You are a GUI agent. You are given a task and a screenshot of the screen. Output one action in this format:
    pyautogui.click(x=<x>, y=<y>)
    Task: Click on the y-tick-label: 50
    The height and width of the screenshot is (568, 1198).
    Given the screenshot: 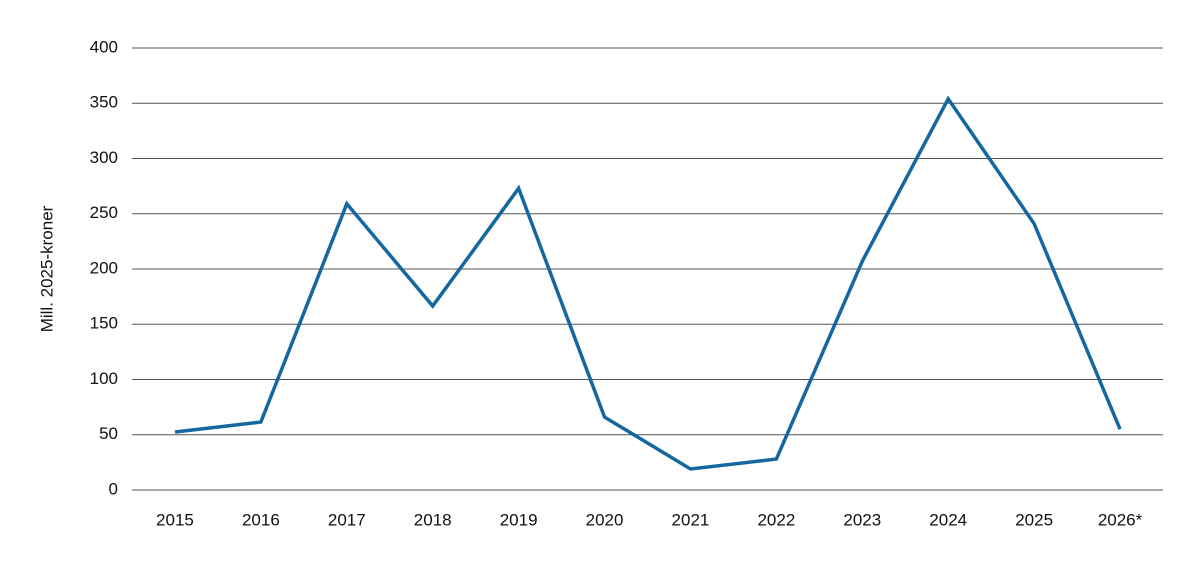 What is the action you would take?
    pyautogui.click(x=108, y=433)
    